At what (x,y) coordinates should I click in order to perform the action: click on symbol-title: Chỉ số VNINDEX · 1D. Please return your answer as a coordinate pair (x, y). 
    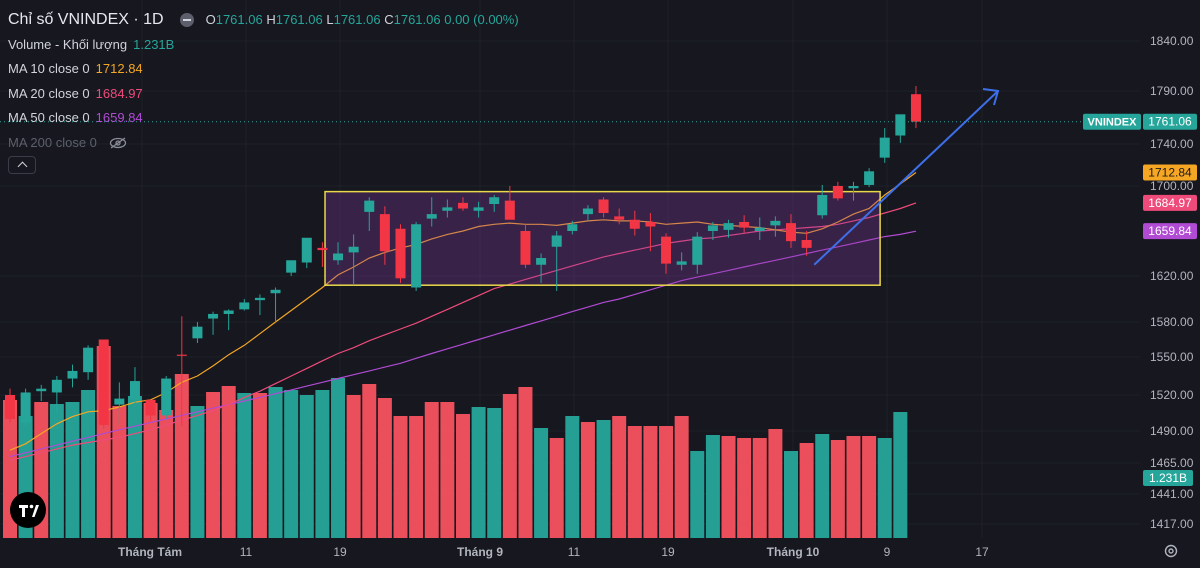
    Looking at the image, I should click on (86, 19).